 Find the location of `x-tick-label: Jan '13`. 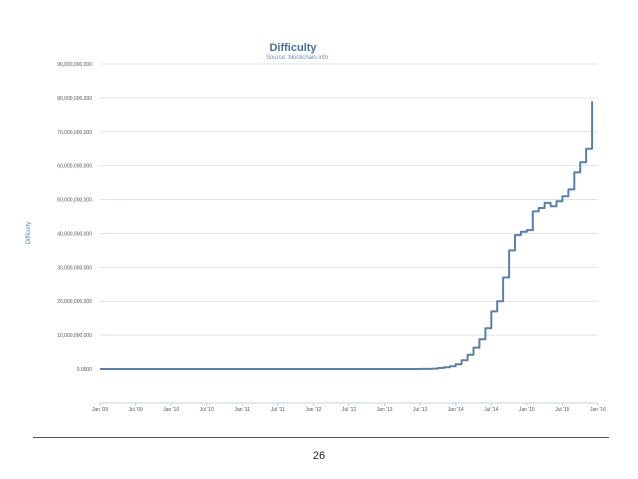

x-tick-label: Jan '13 is located at coordinates (385, 410).